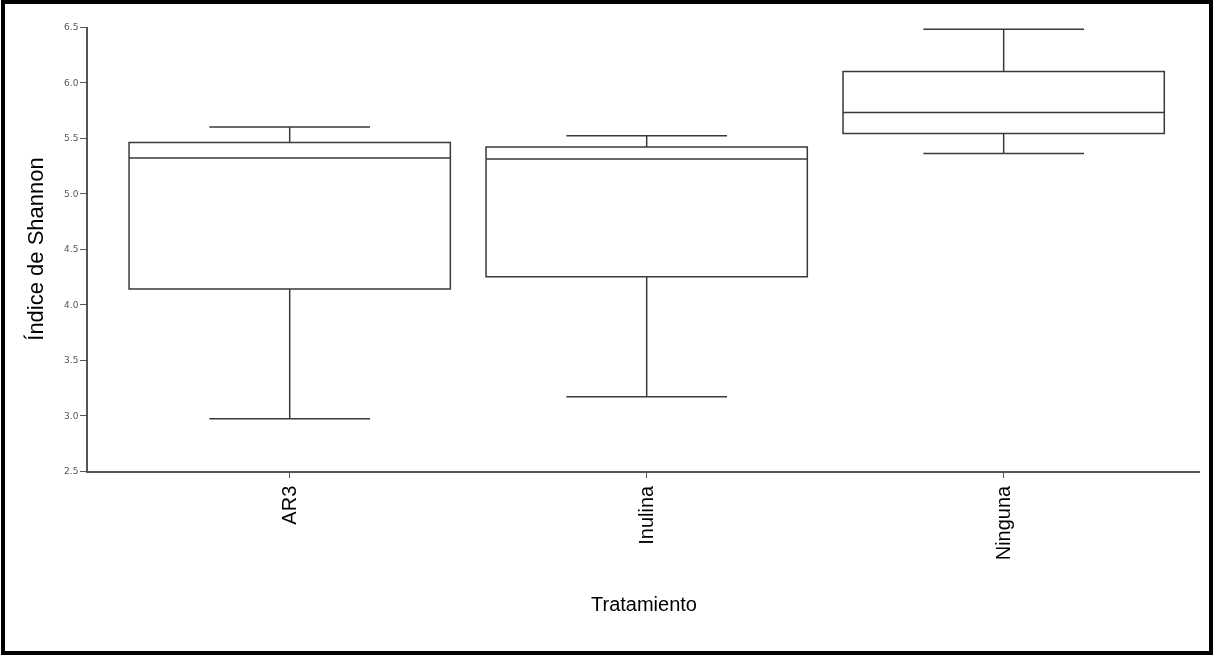 This screenshot has height=655, width=1213. What do you see at coordinates (71, 138) in the screenshot?
I see `y-tick-label: 5.5` at bounding box center [71, 138].